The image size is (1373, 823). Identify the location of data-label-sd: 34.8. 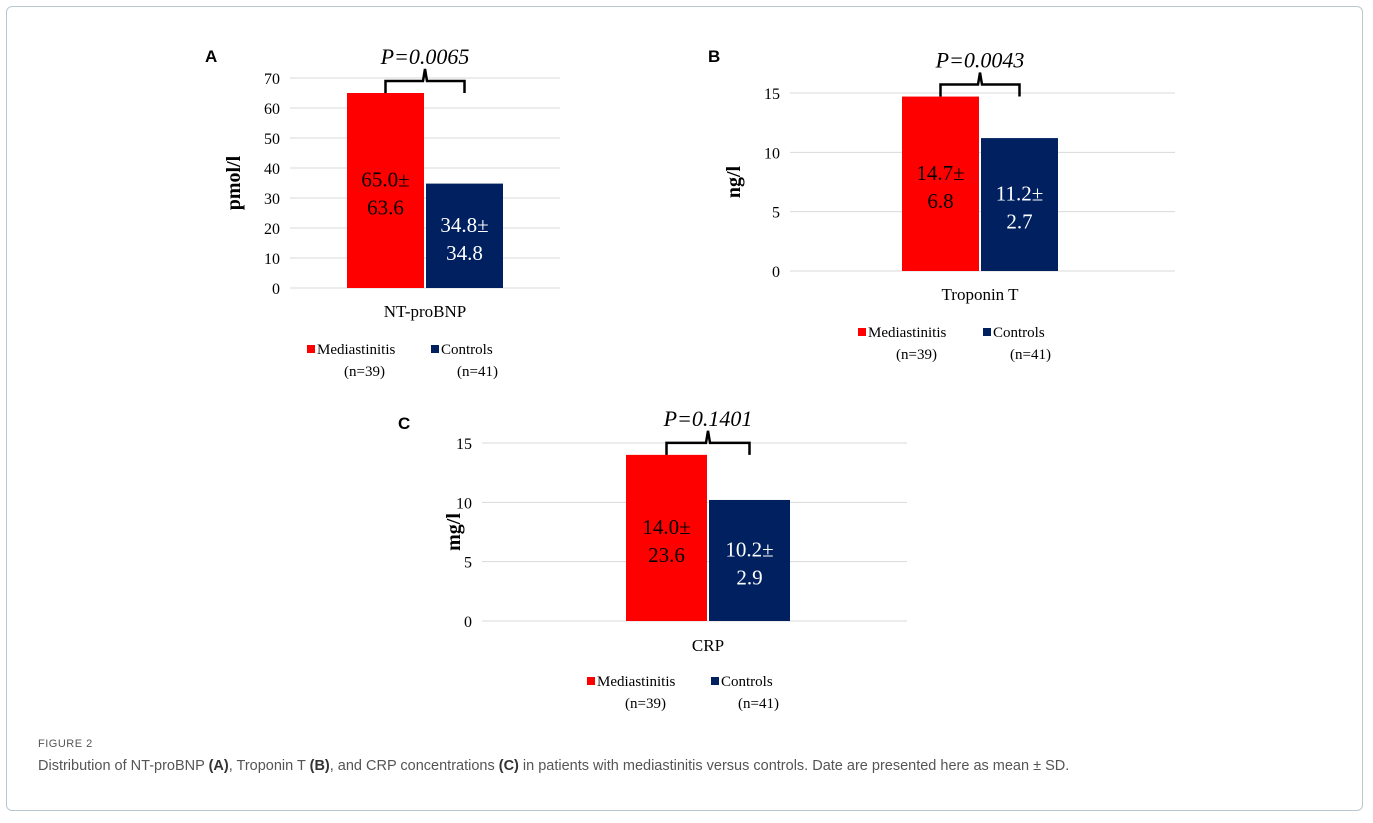
(464, 253).